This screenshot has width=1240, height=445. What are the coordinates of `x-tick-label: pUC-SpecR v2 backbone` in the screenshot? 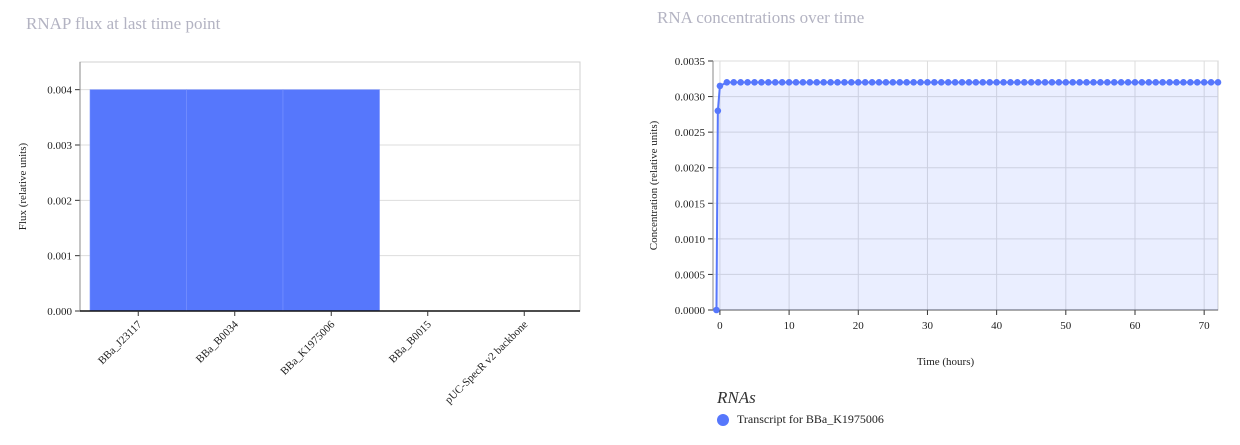 It's located at (487, 363).